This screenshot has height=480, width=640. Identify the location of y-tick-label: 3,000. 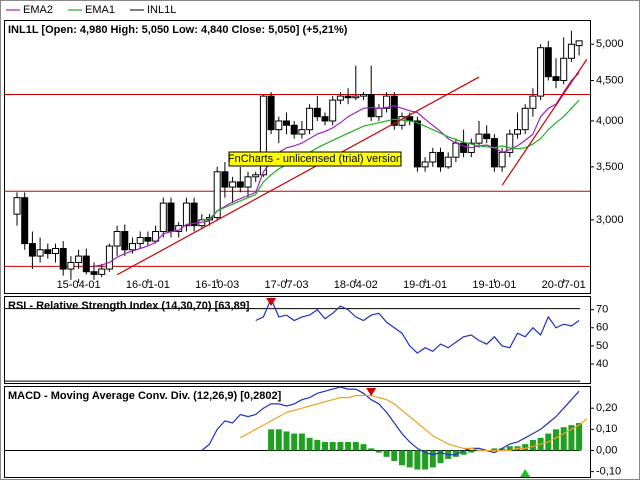
(610, 220).